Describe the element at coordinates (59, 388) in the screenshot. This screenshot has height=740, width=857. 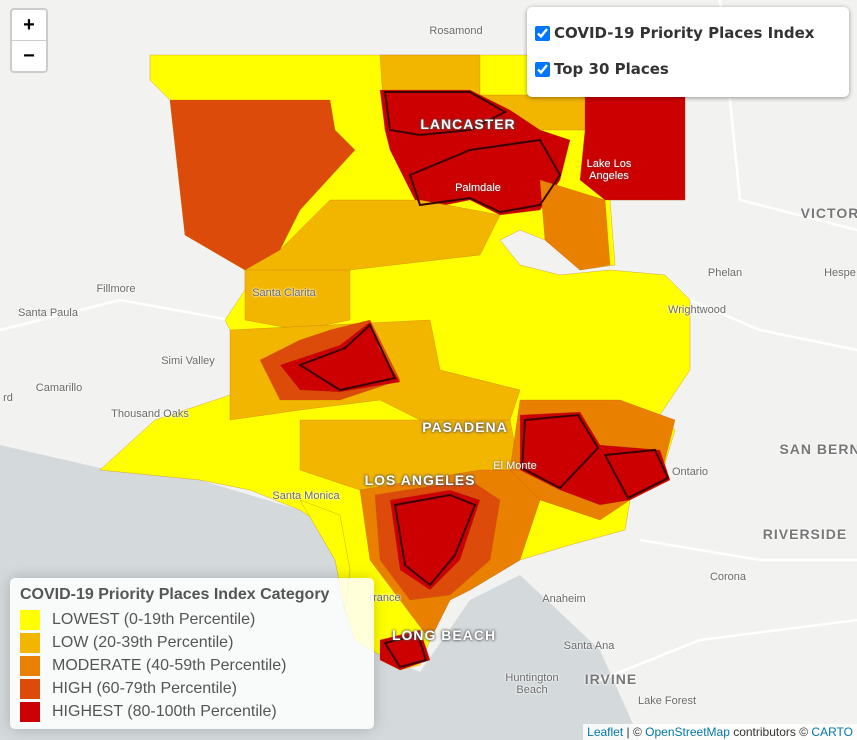
I see `map-label: Camarillo` at that location.